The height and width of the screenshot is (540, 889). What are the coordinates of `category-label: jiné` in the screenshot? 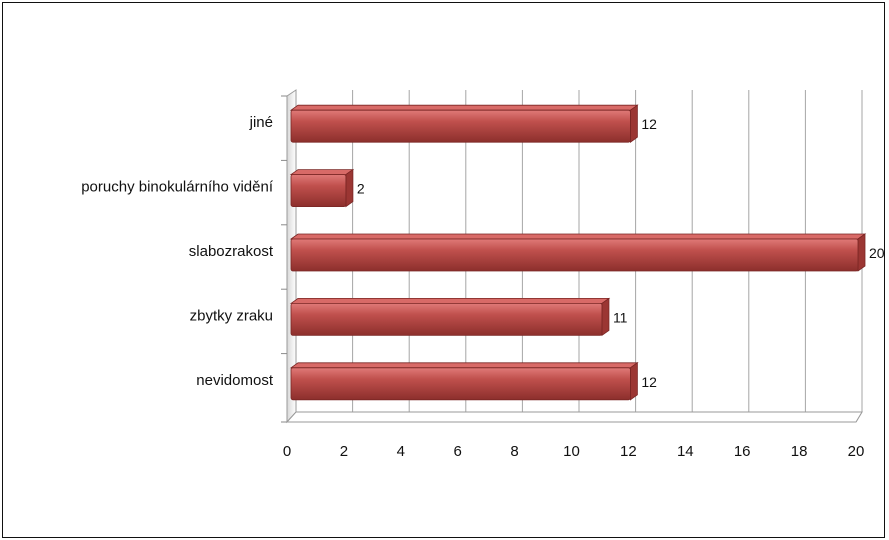 It's located at (261, 122).